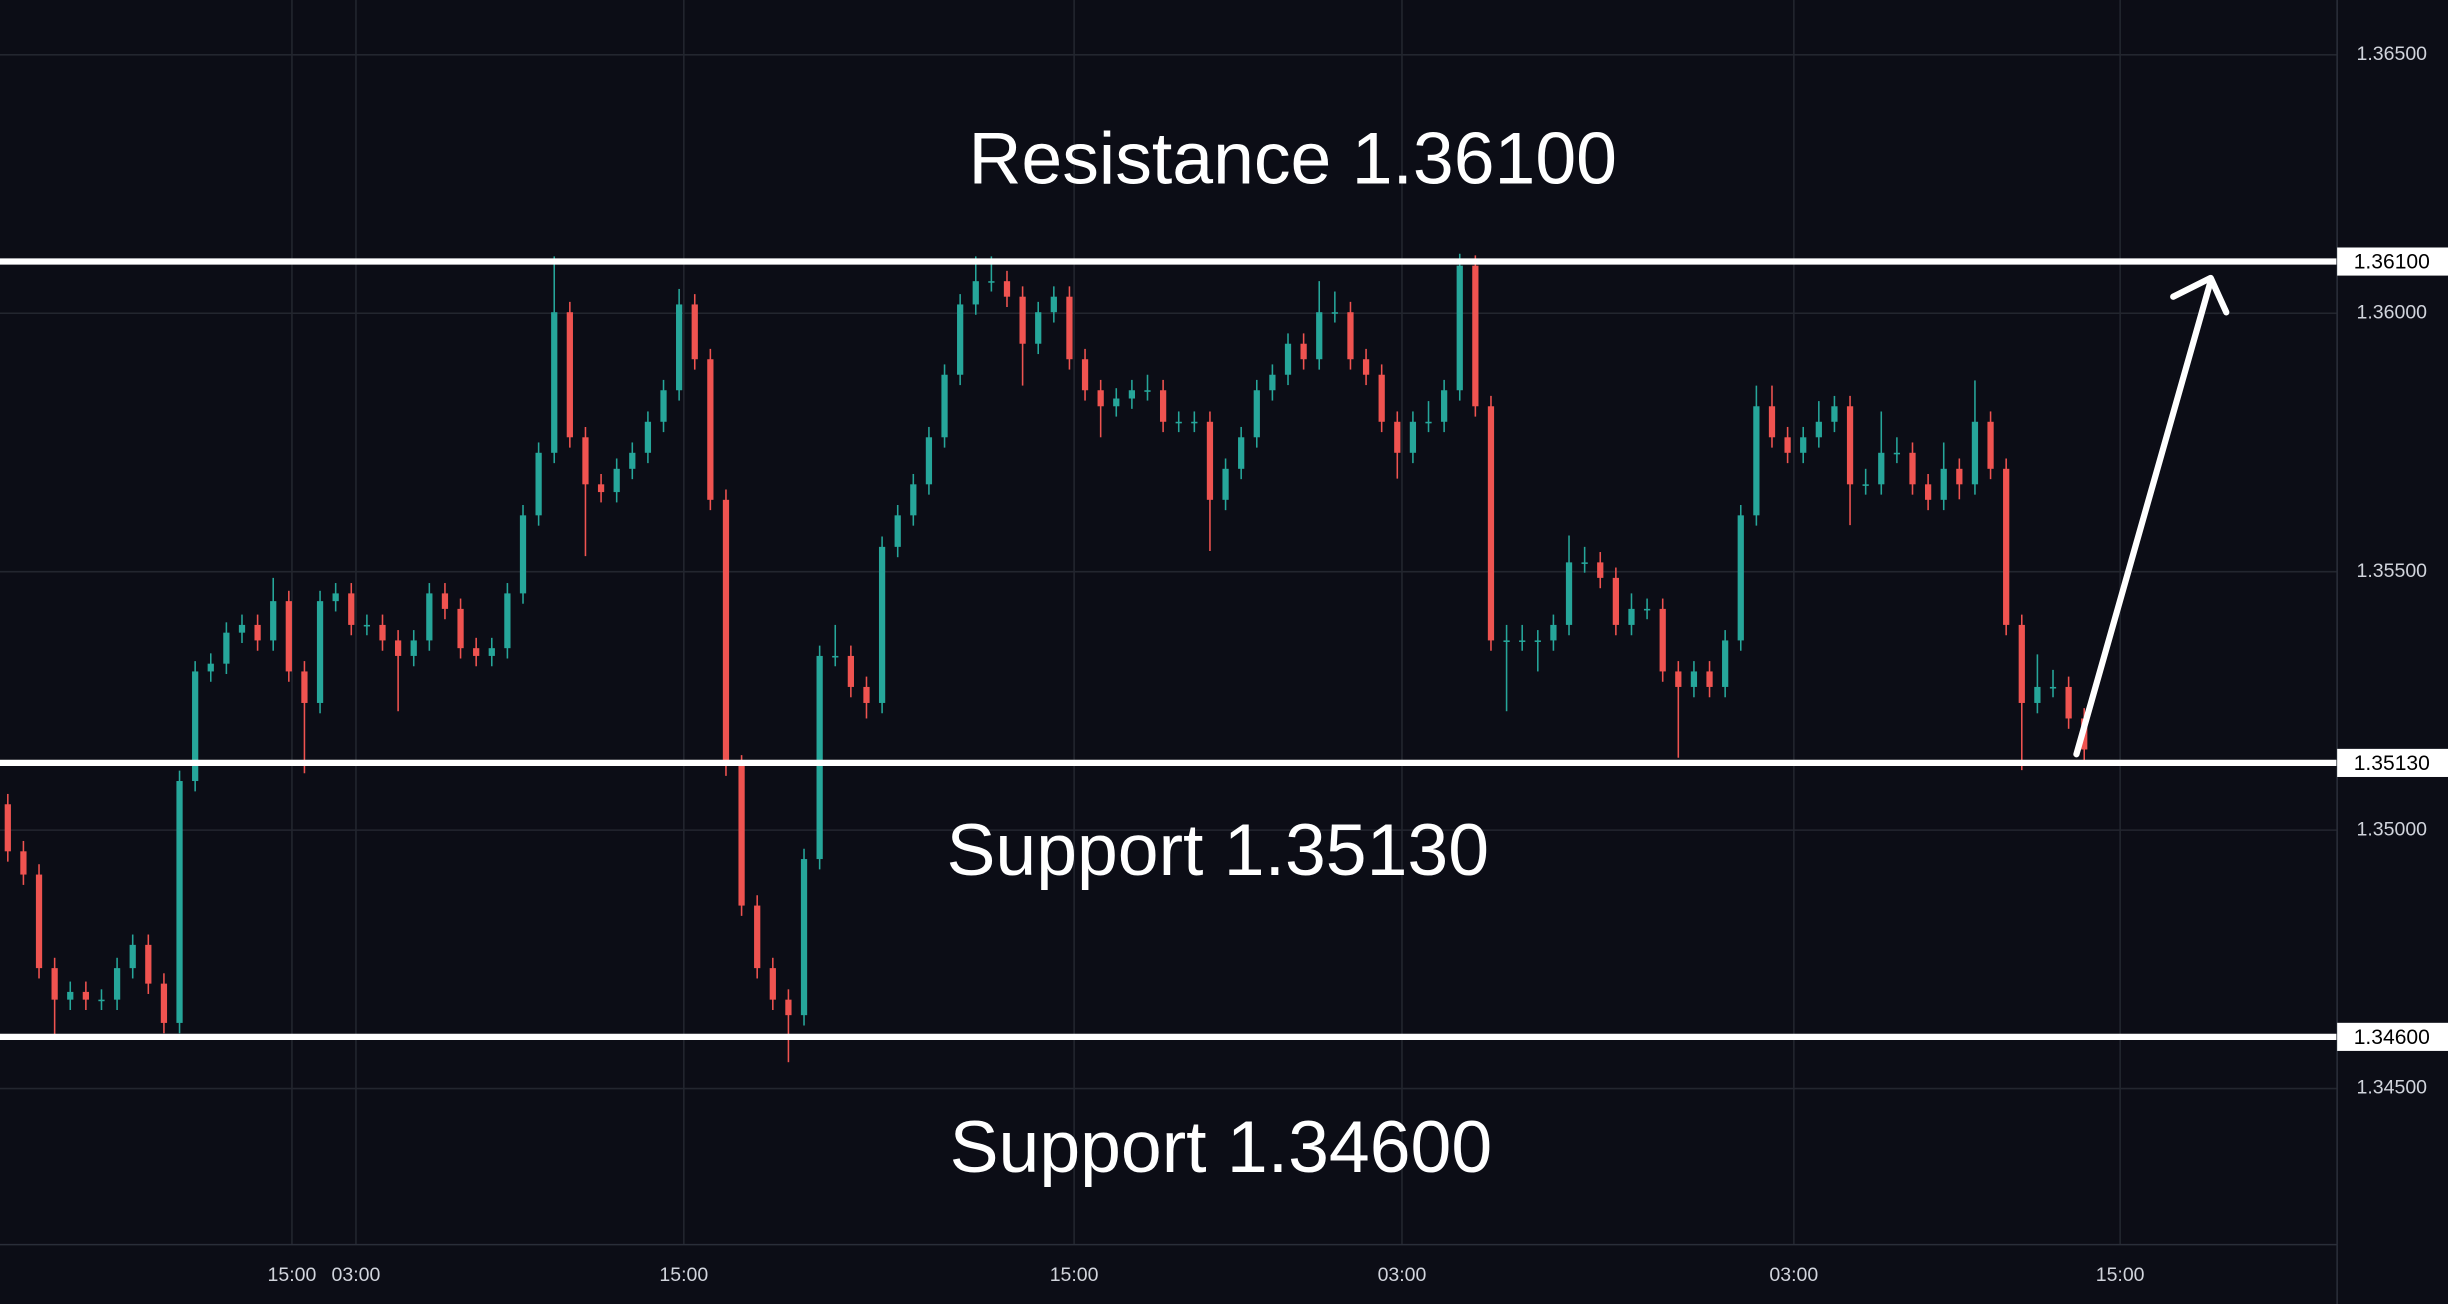 Image resolution: width=2448 pixels, height=1304 pixels. I want to click on arrow-head, so click(2200, 295).